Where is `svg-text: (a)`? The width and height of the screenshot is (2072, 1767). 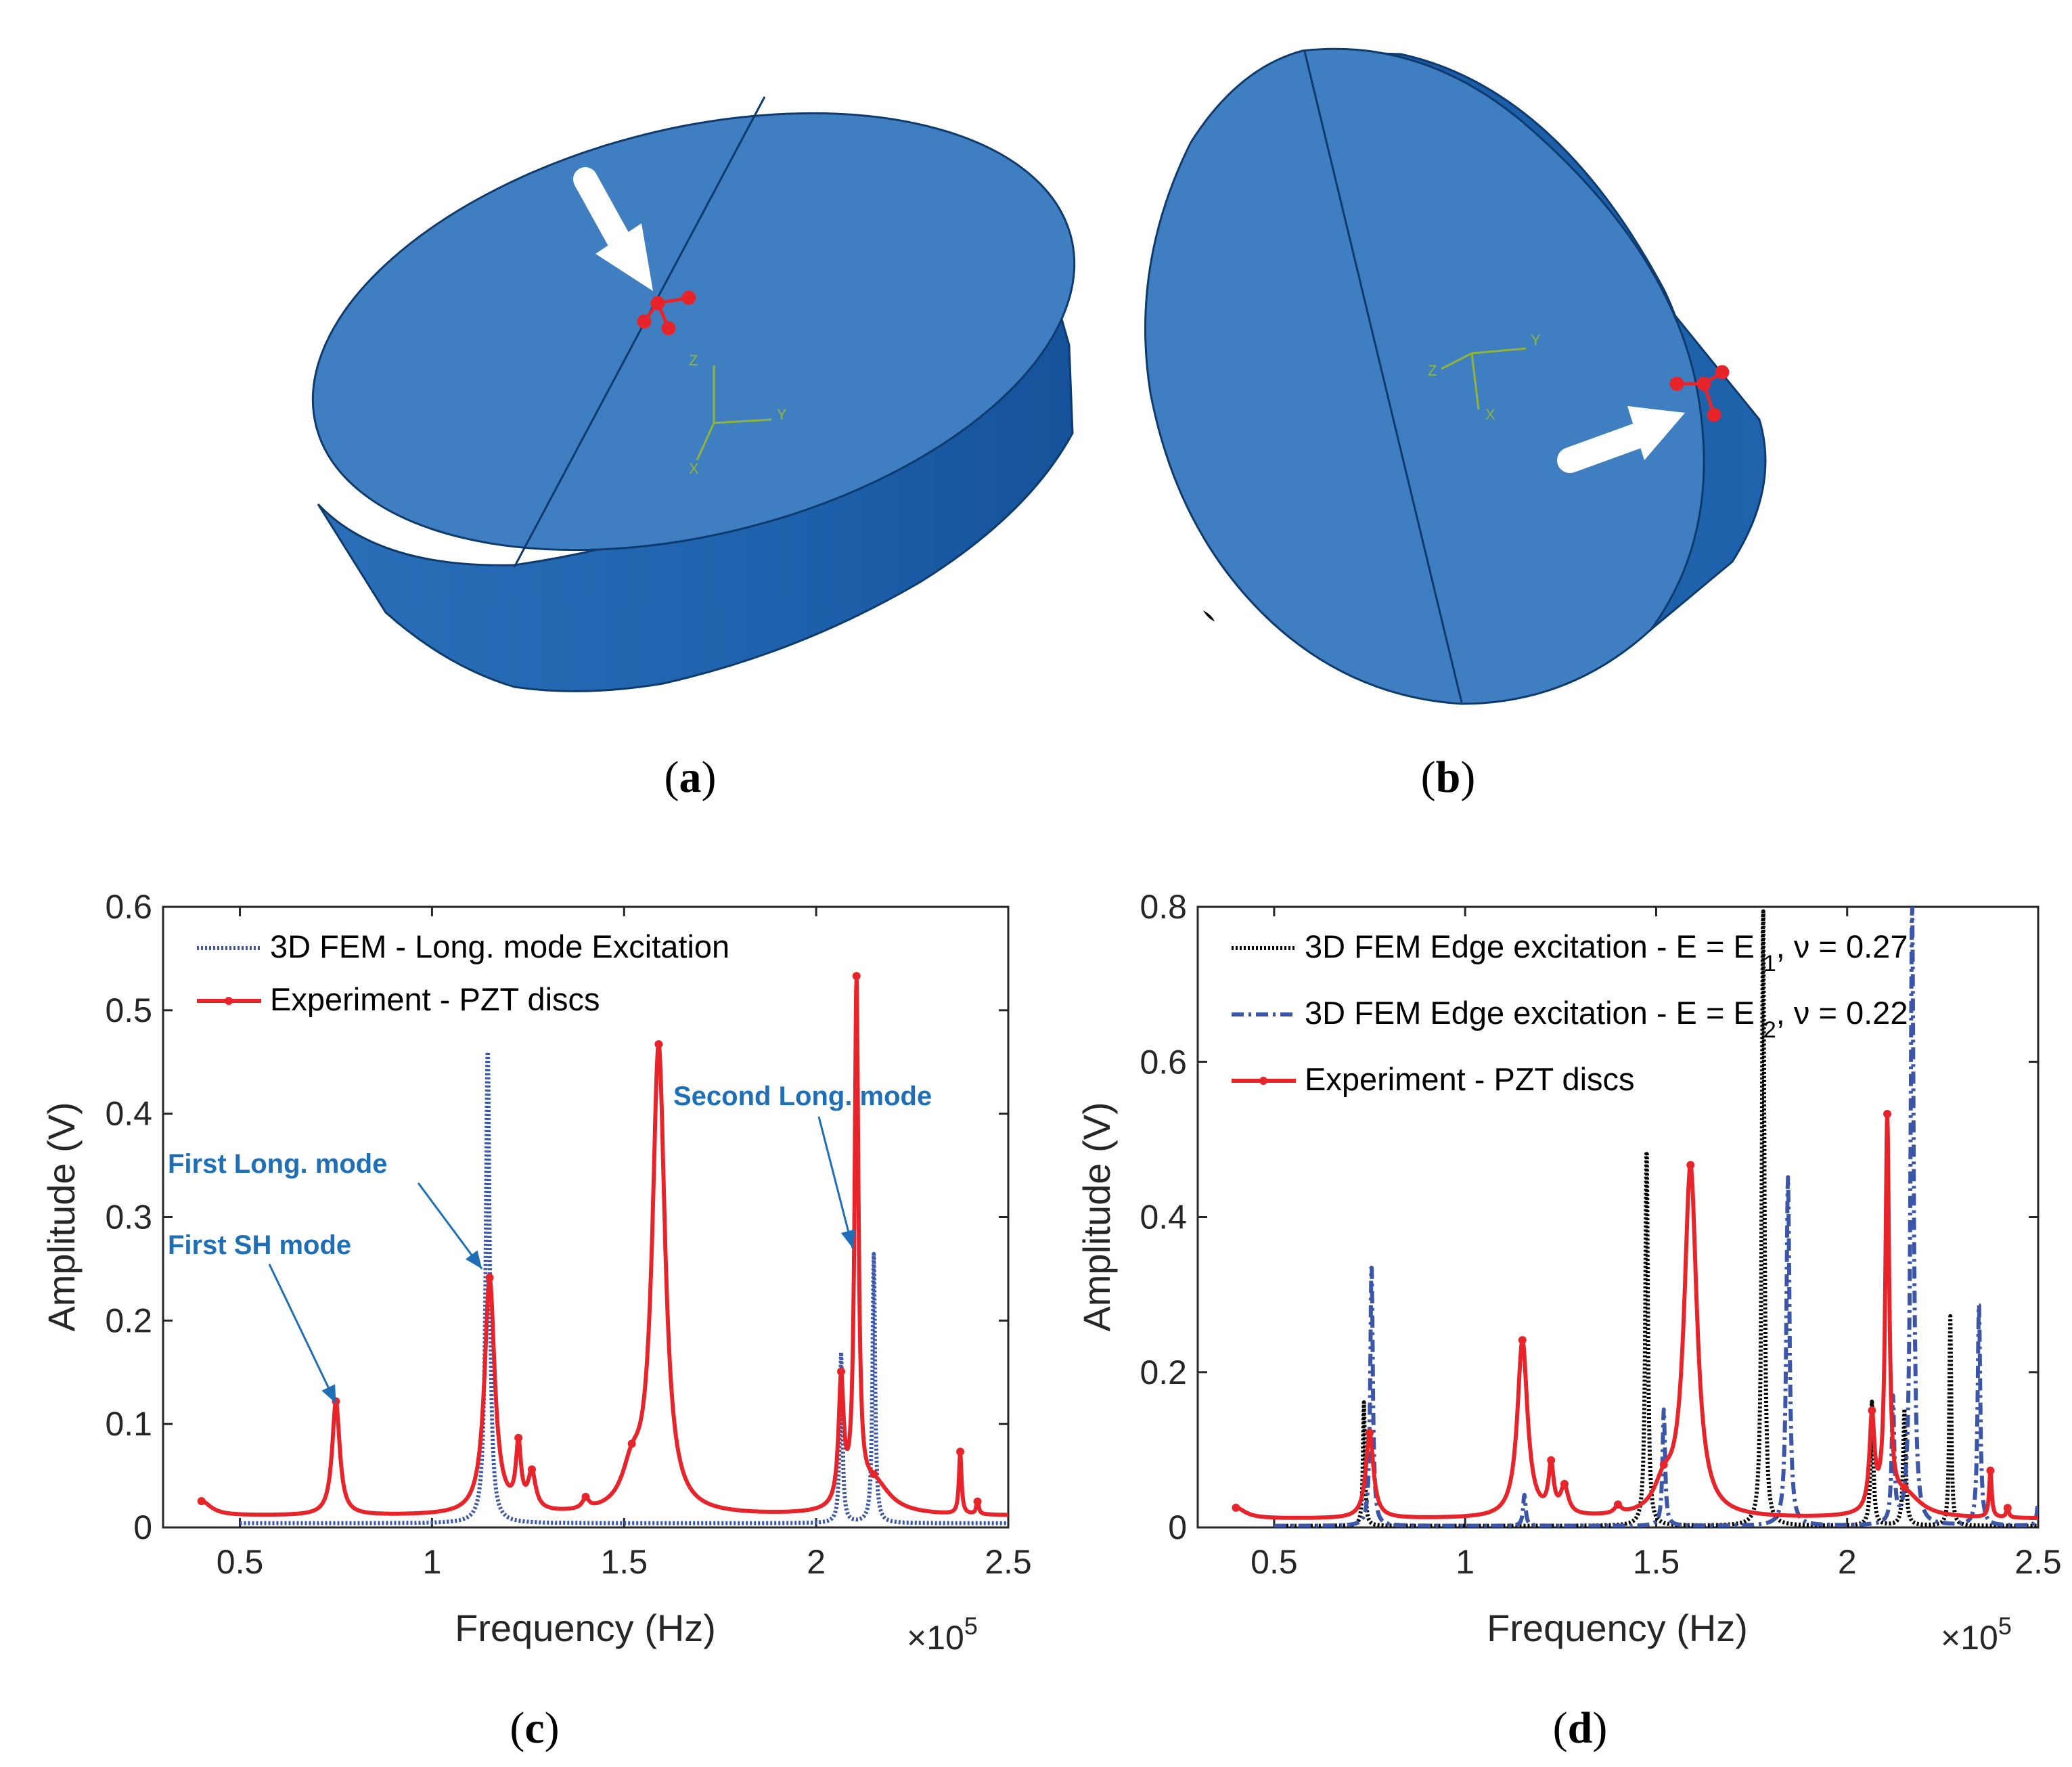 svg-text: (a) is located at coordinates (691, 778).